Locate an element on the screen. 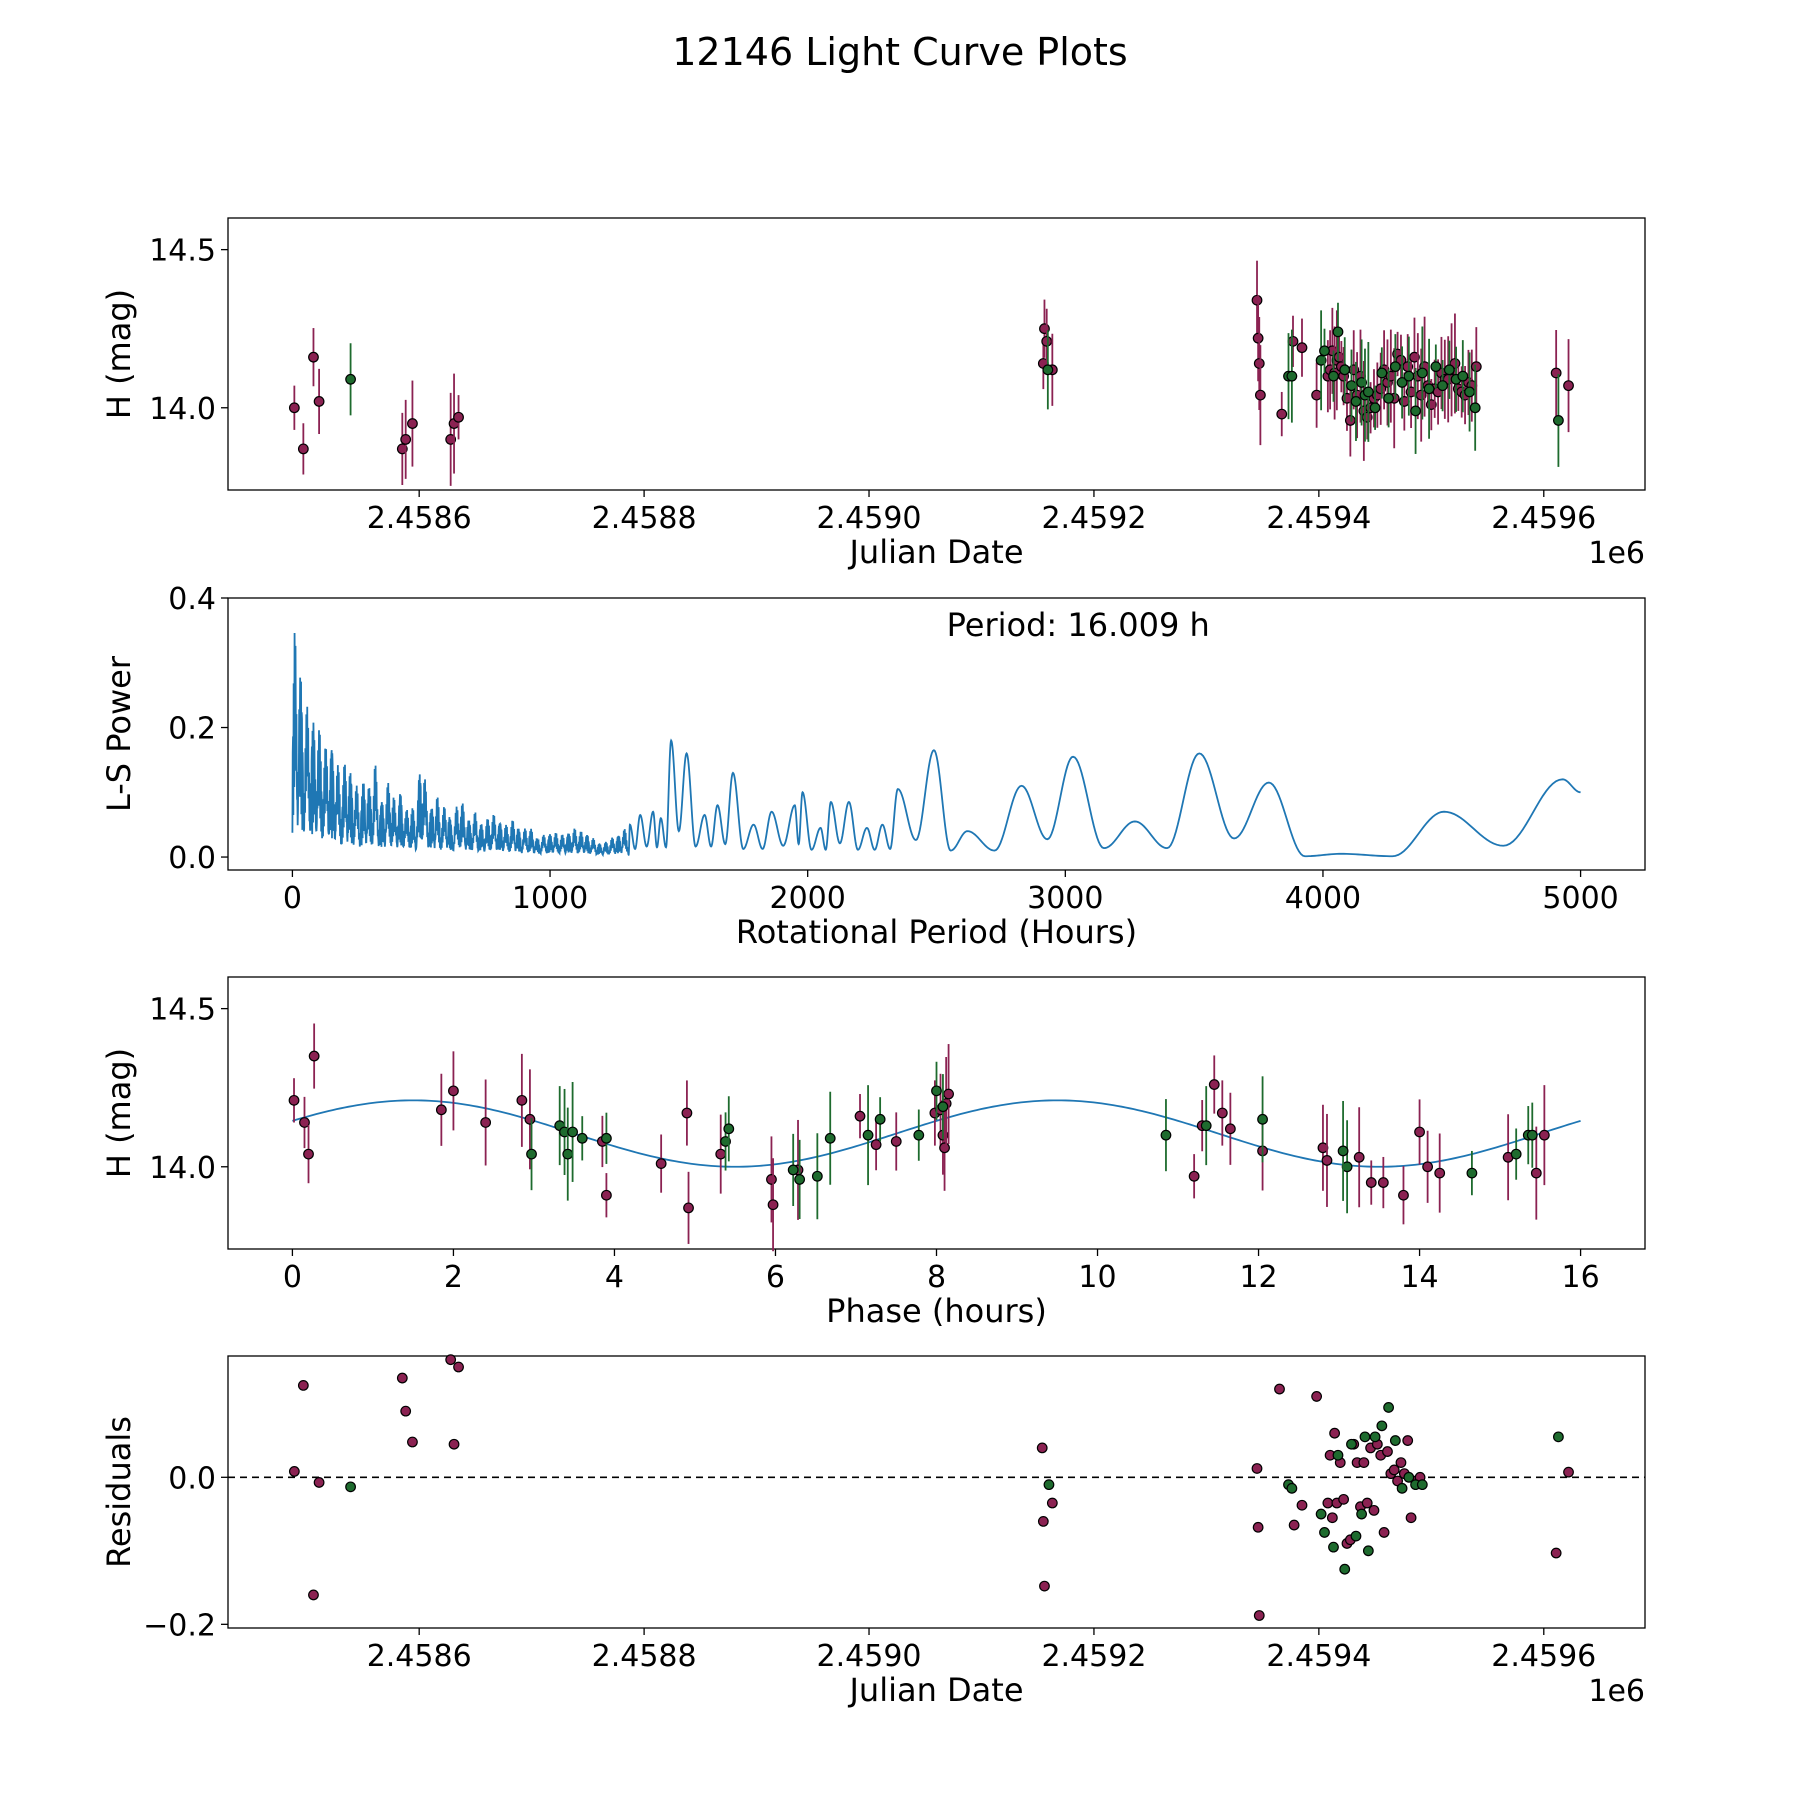 The height and width of the screenshot is (1800, 1800). periodogram-power-line is located at coordinates (936, 745).